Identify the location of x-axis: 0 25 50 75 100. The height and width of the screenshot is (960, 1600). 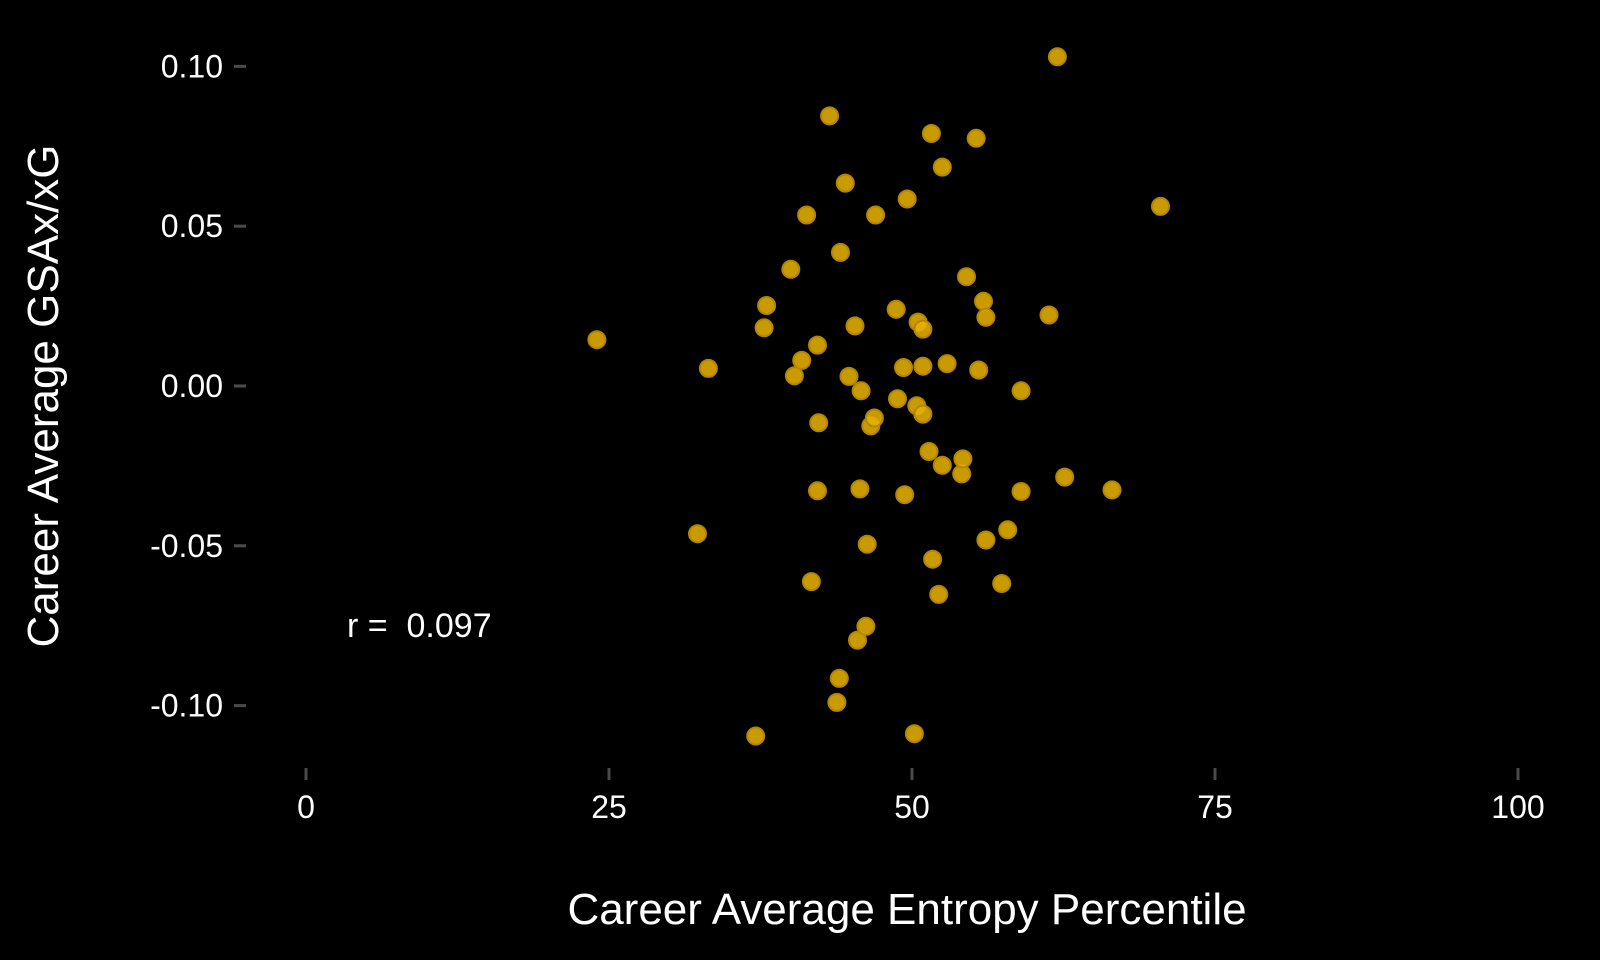
(921, 796).